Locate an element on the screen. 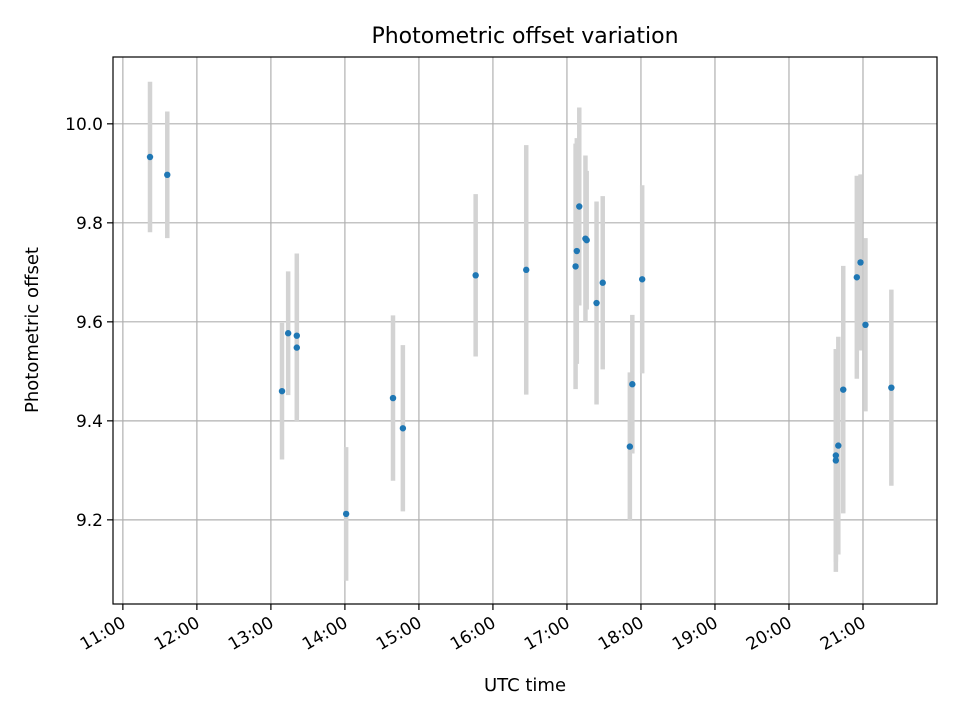 The width and height of the screenshot is (960, 720). x-tick-label: 13:00 is located at coordinates (251, 634).